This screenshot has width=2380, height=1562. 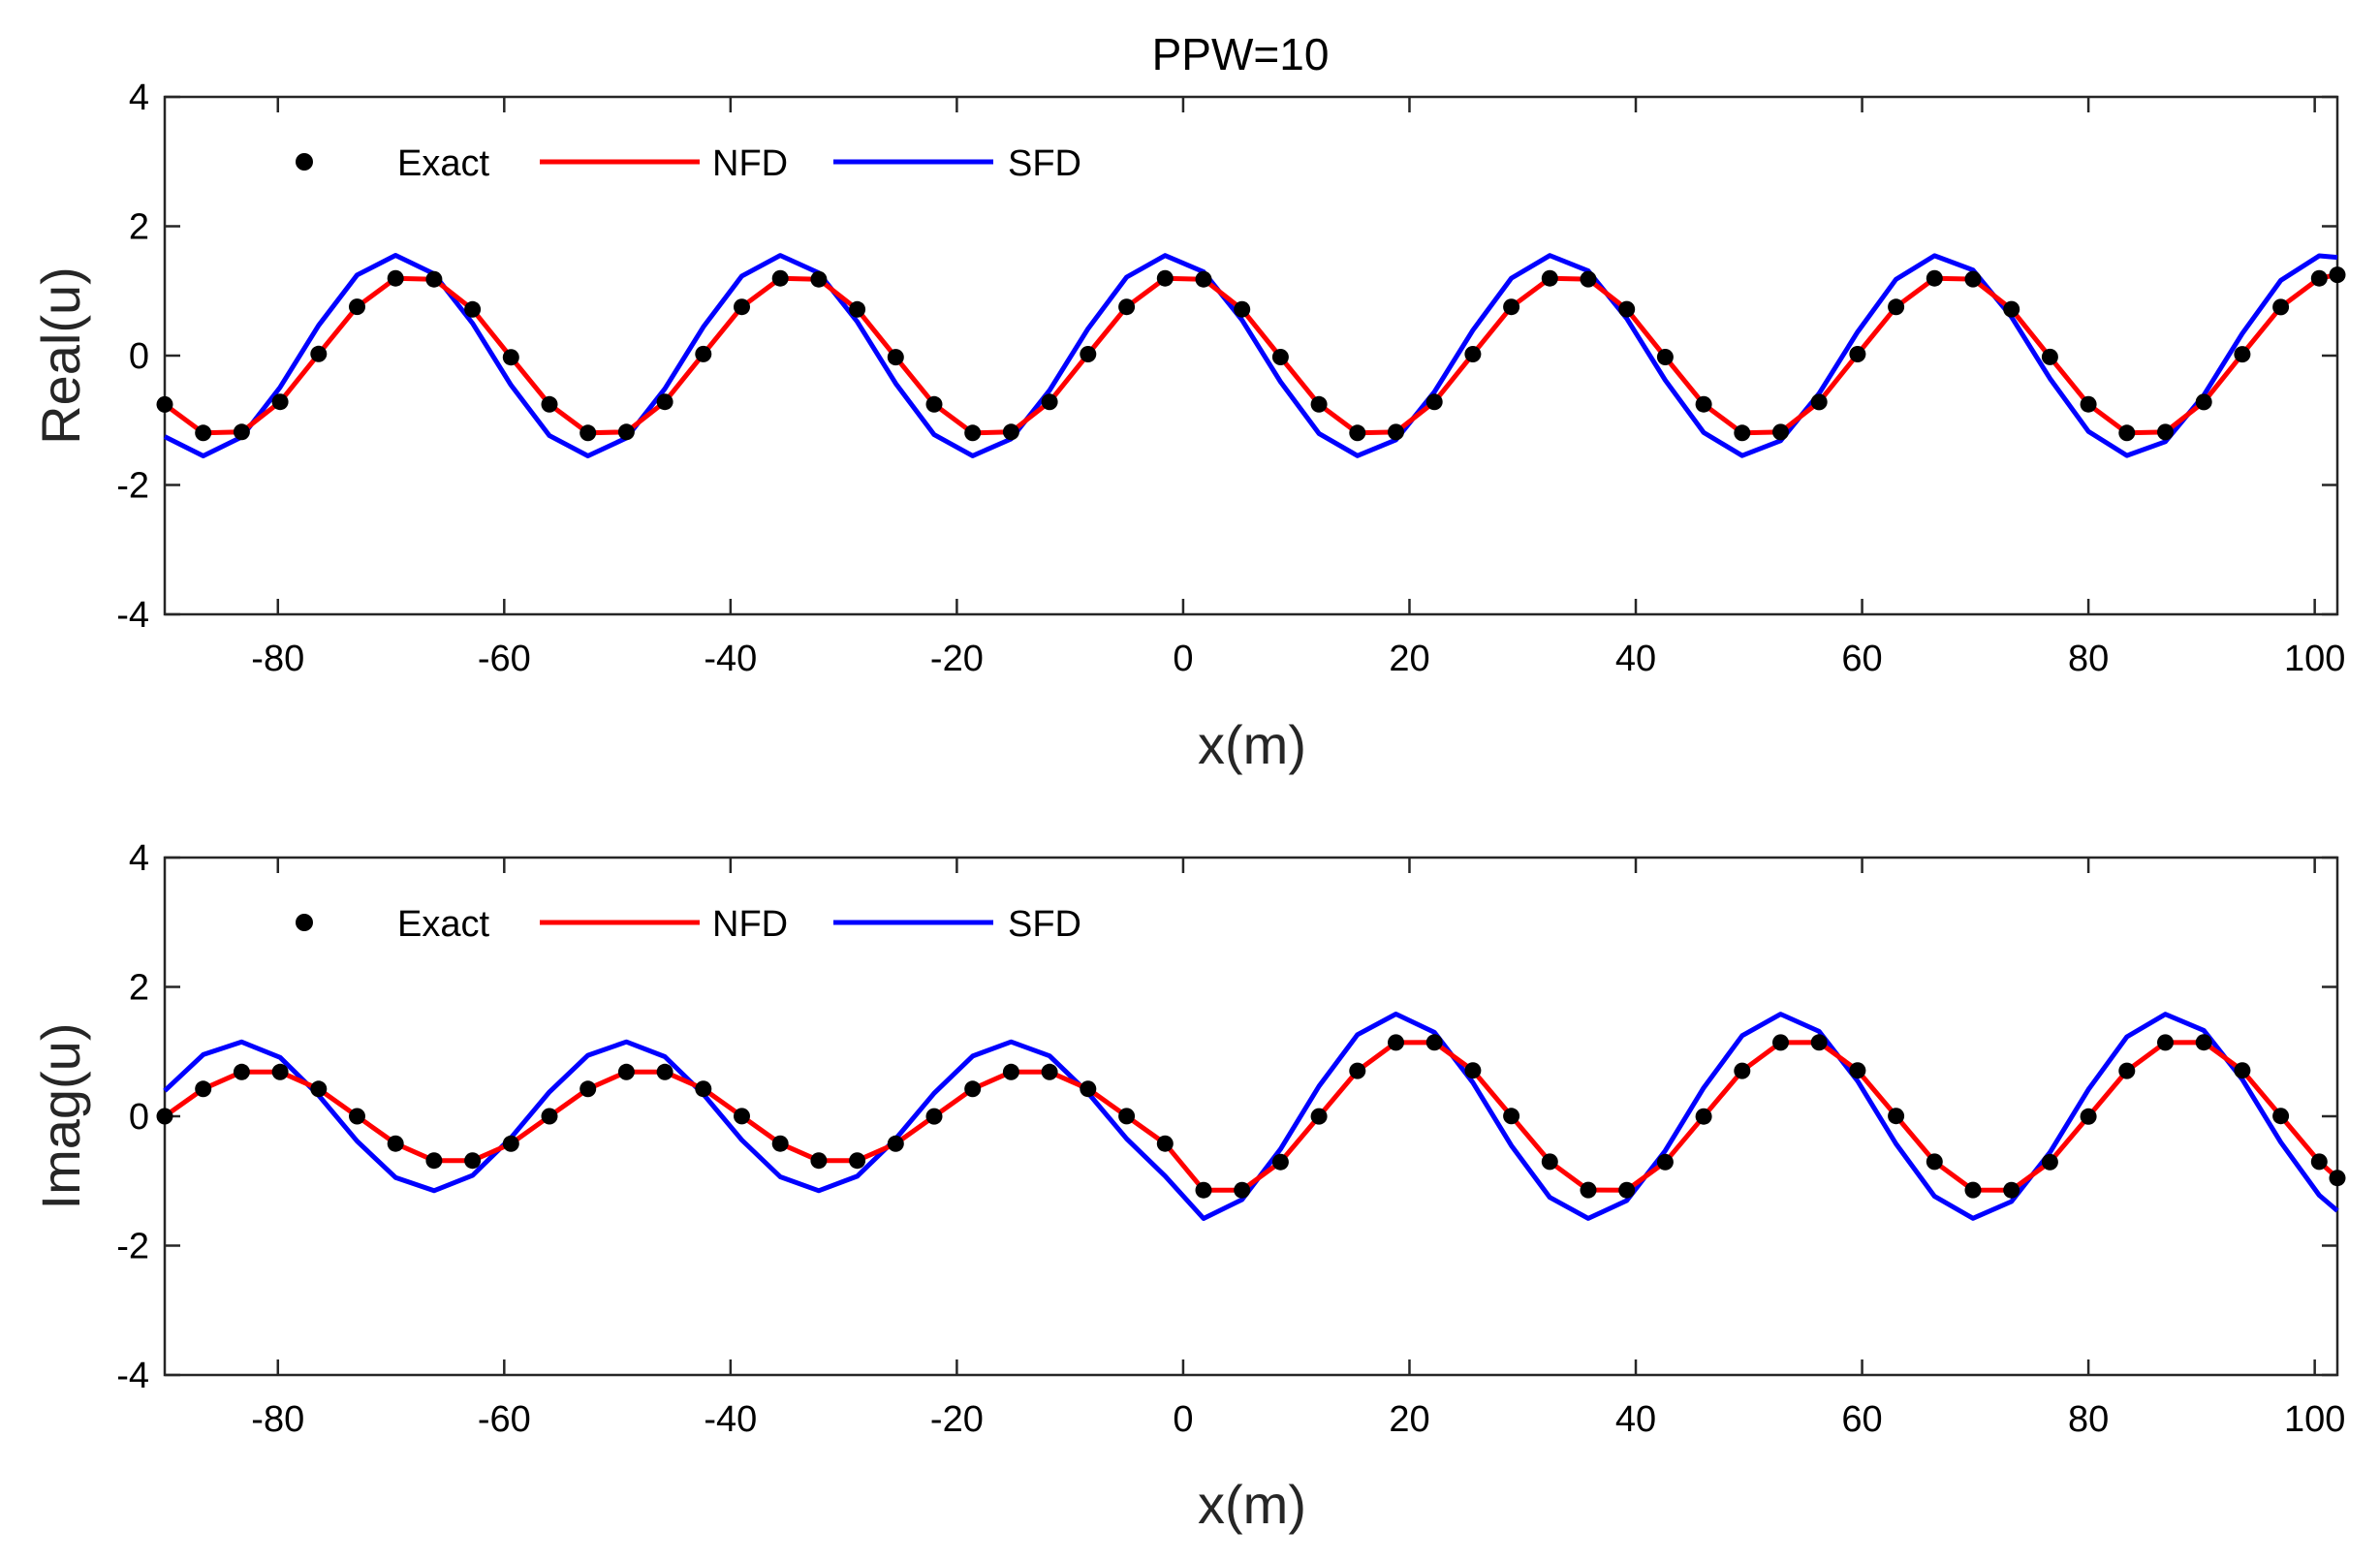 What do you see at coordinates (61, 1116) in the screenshot?
I see `y-axis-label: Imag(u)` at bounding box center [61, 1116].